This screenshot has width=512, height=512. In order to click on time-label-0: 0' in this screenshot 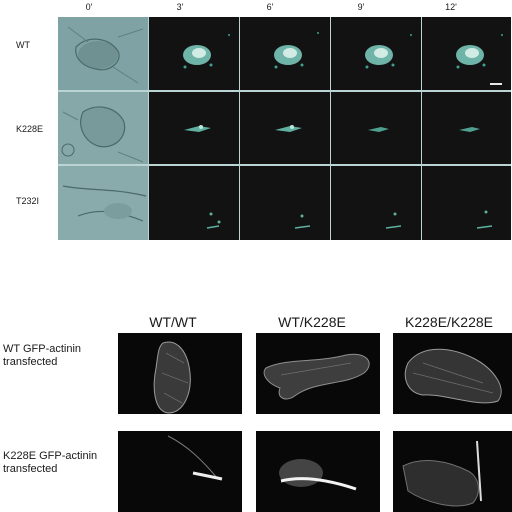, I will do `click(89, 7)`.